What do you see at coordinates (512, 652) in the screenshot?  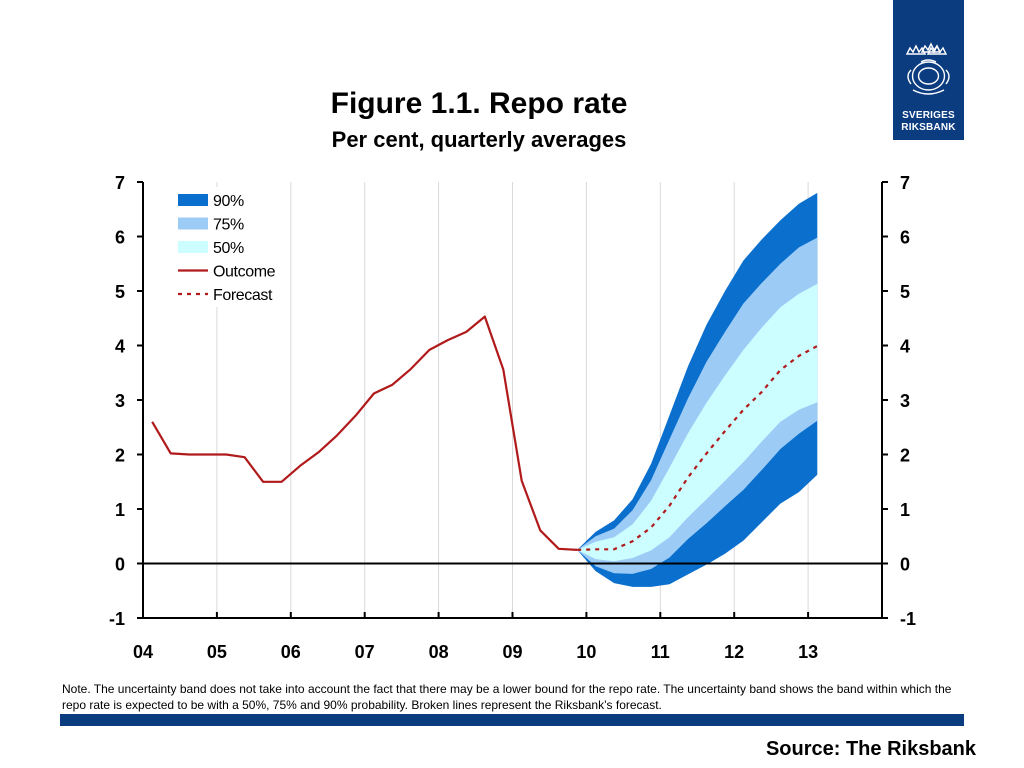 I see `x-tick-label: 09` at bounding box center [512, 652].